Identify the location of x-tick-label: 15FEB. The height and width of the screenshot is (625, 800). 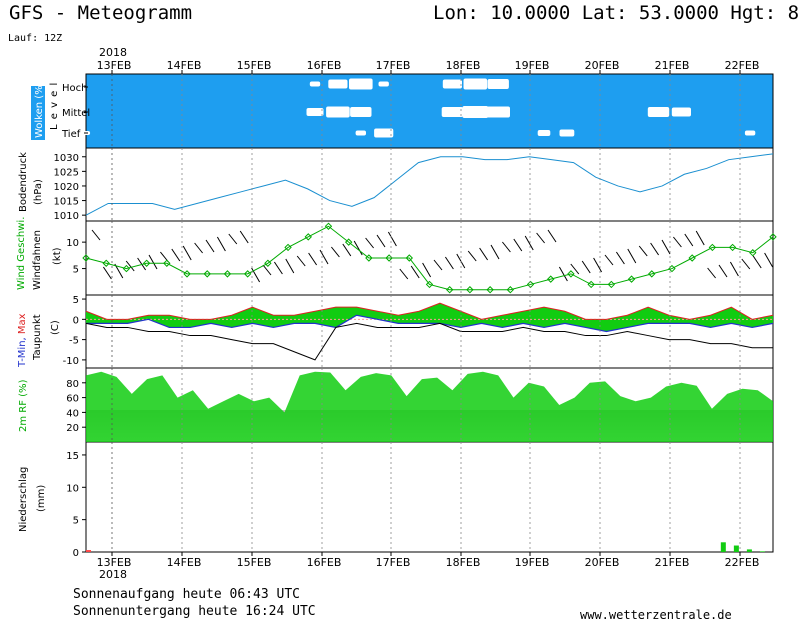
(254, 562).